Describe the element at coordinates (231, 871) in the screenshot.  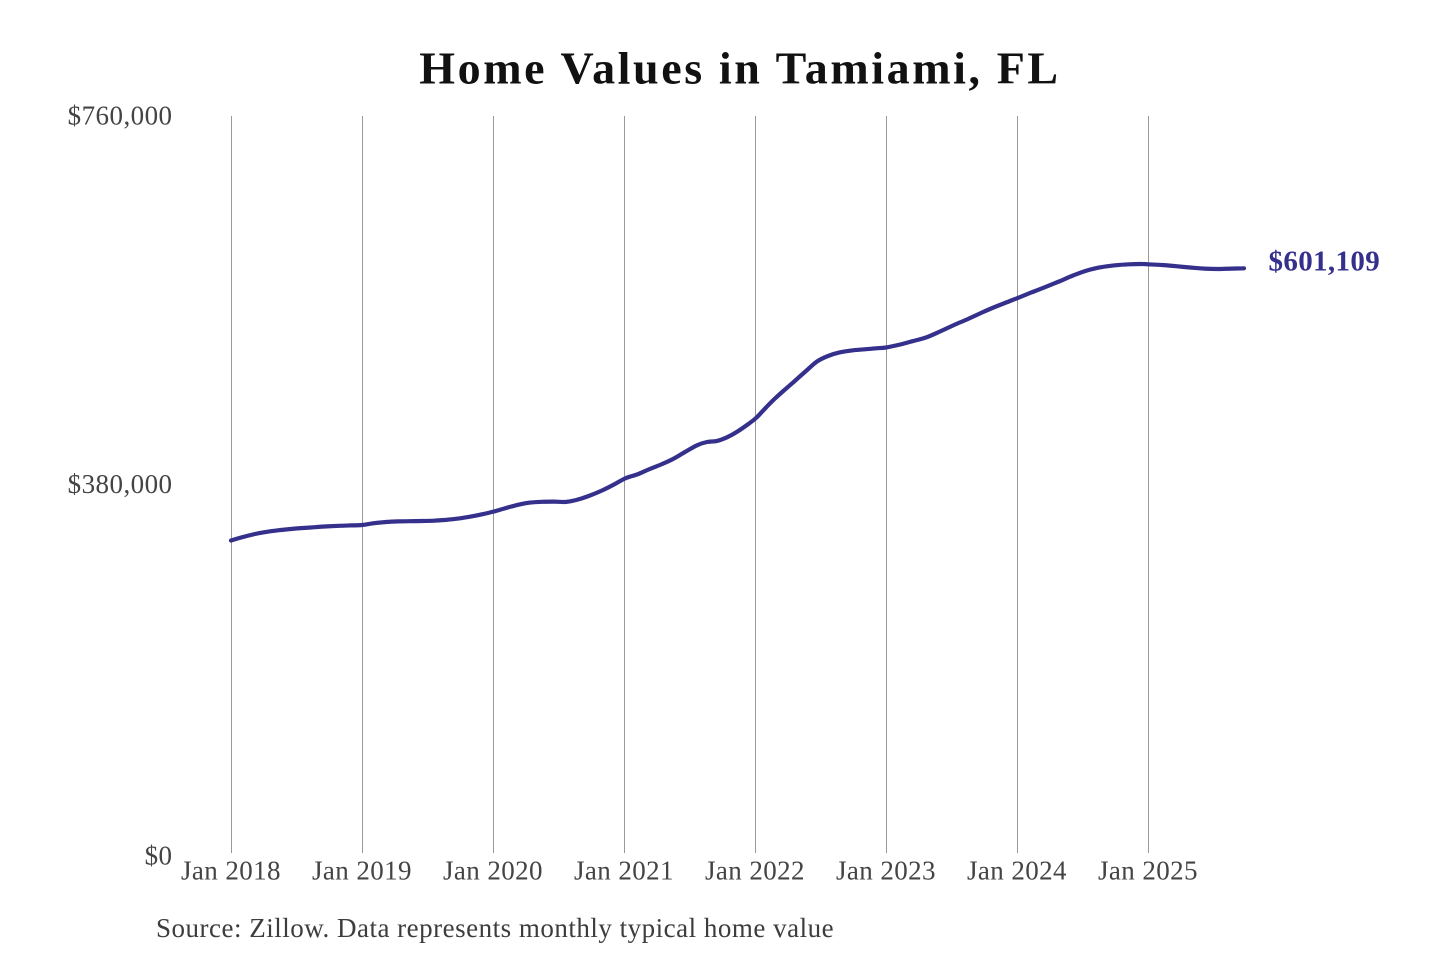
I see `svg-text: Jan 2018` at that location.